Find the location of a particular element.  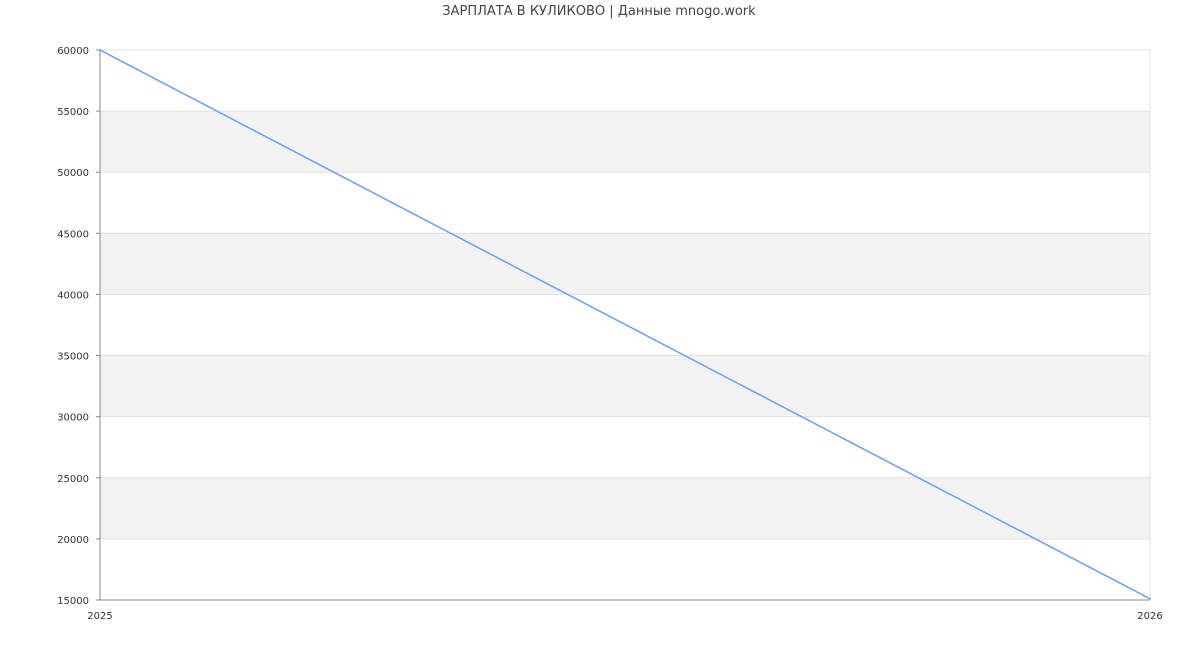

y-tick-label: 60000 is located at coordinates (73, 51).